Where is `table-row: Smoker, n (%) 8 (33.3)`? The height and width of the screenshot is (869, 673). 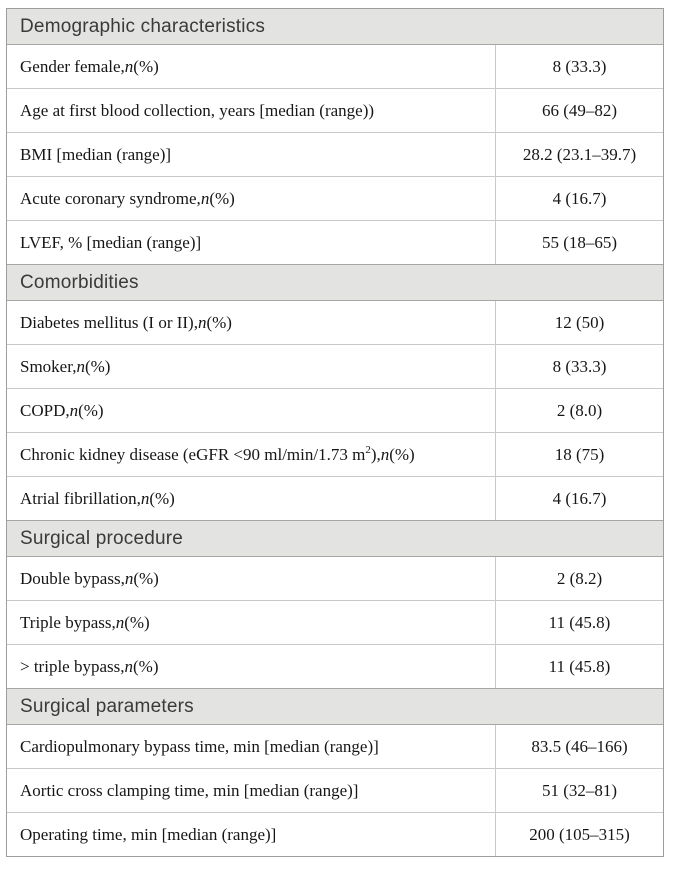 table-row: Smoker, n (%) 8 (33.3) is located at coordinates (335, 366).